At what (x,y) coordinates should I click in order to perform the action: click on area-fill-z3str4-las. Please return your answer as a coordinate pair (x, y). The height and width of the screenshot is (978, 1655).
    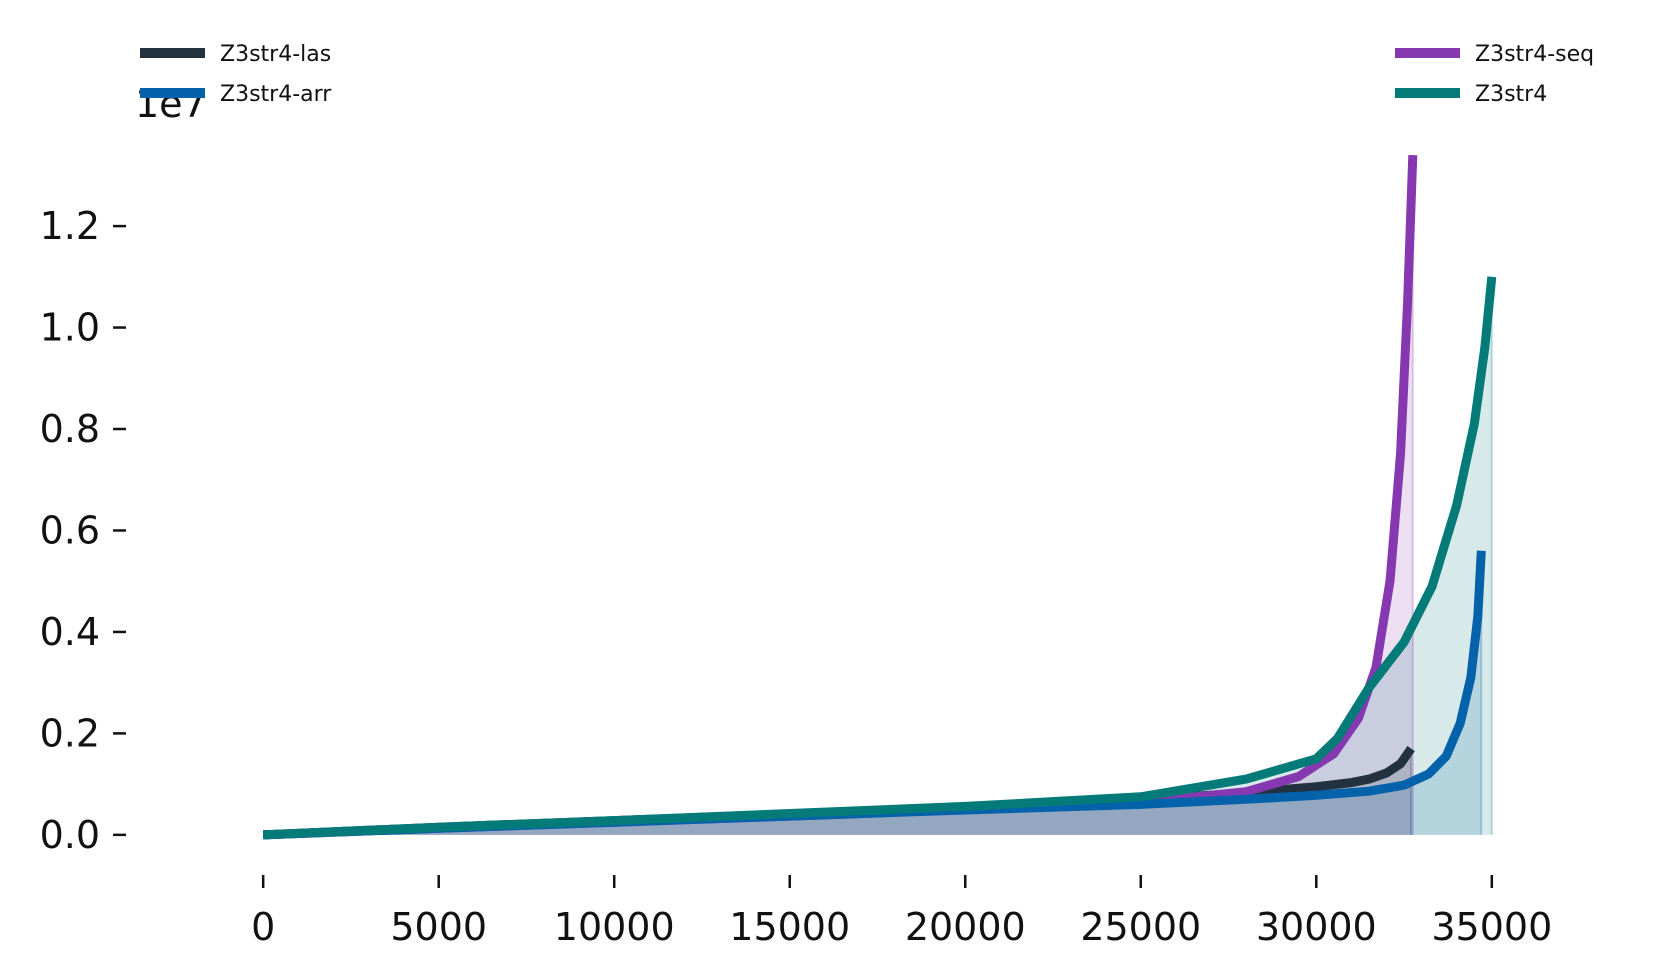
    Looking at the image, I should click on (837, 791).